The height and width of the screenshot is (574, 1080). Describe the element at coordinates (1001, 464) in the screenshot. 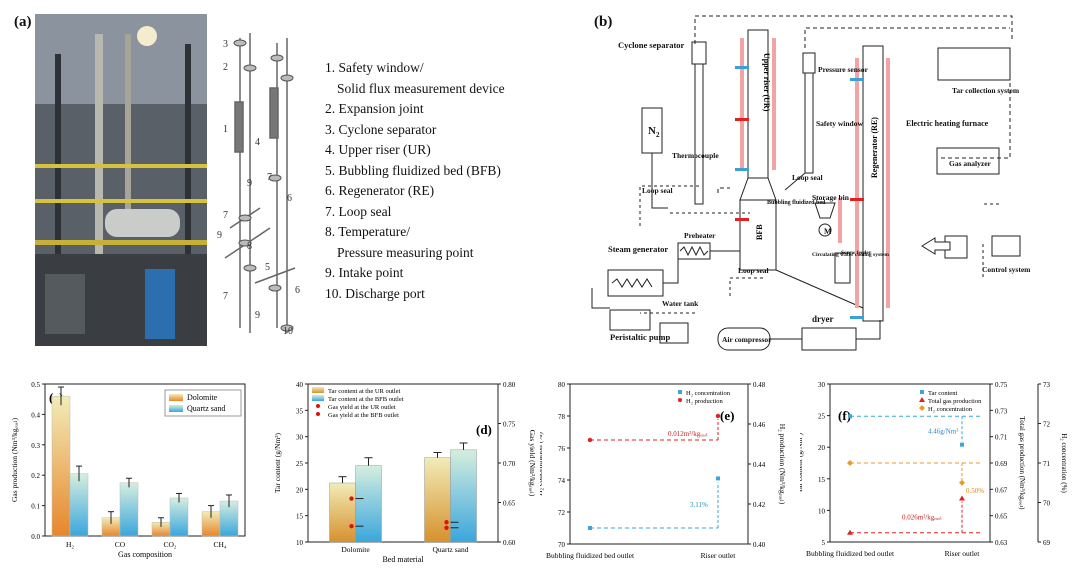

I see `y2-tick-label: 0.69` at that location.